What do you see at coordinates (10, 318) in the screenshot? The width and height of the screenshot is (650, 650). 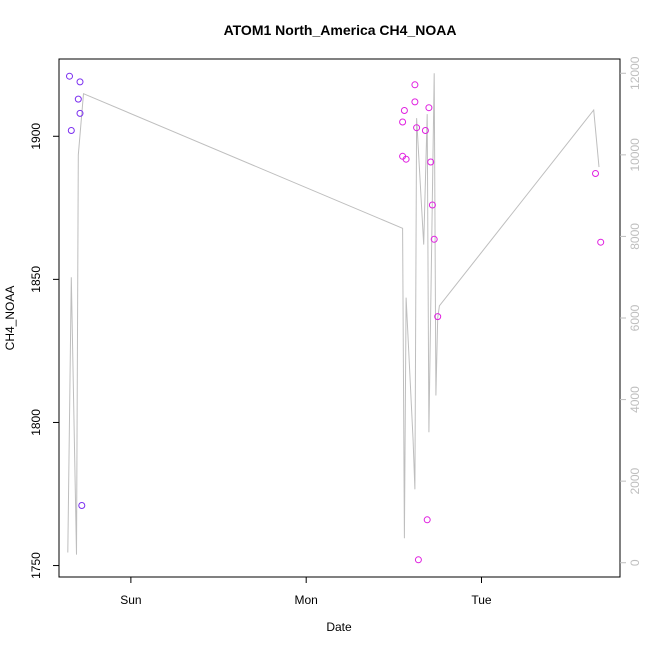 I see `y-axis-label: CH4_NOAA` at bounding box center [10, 318].